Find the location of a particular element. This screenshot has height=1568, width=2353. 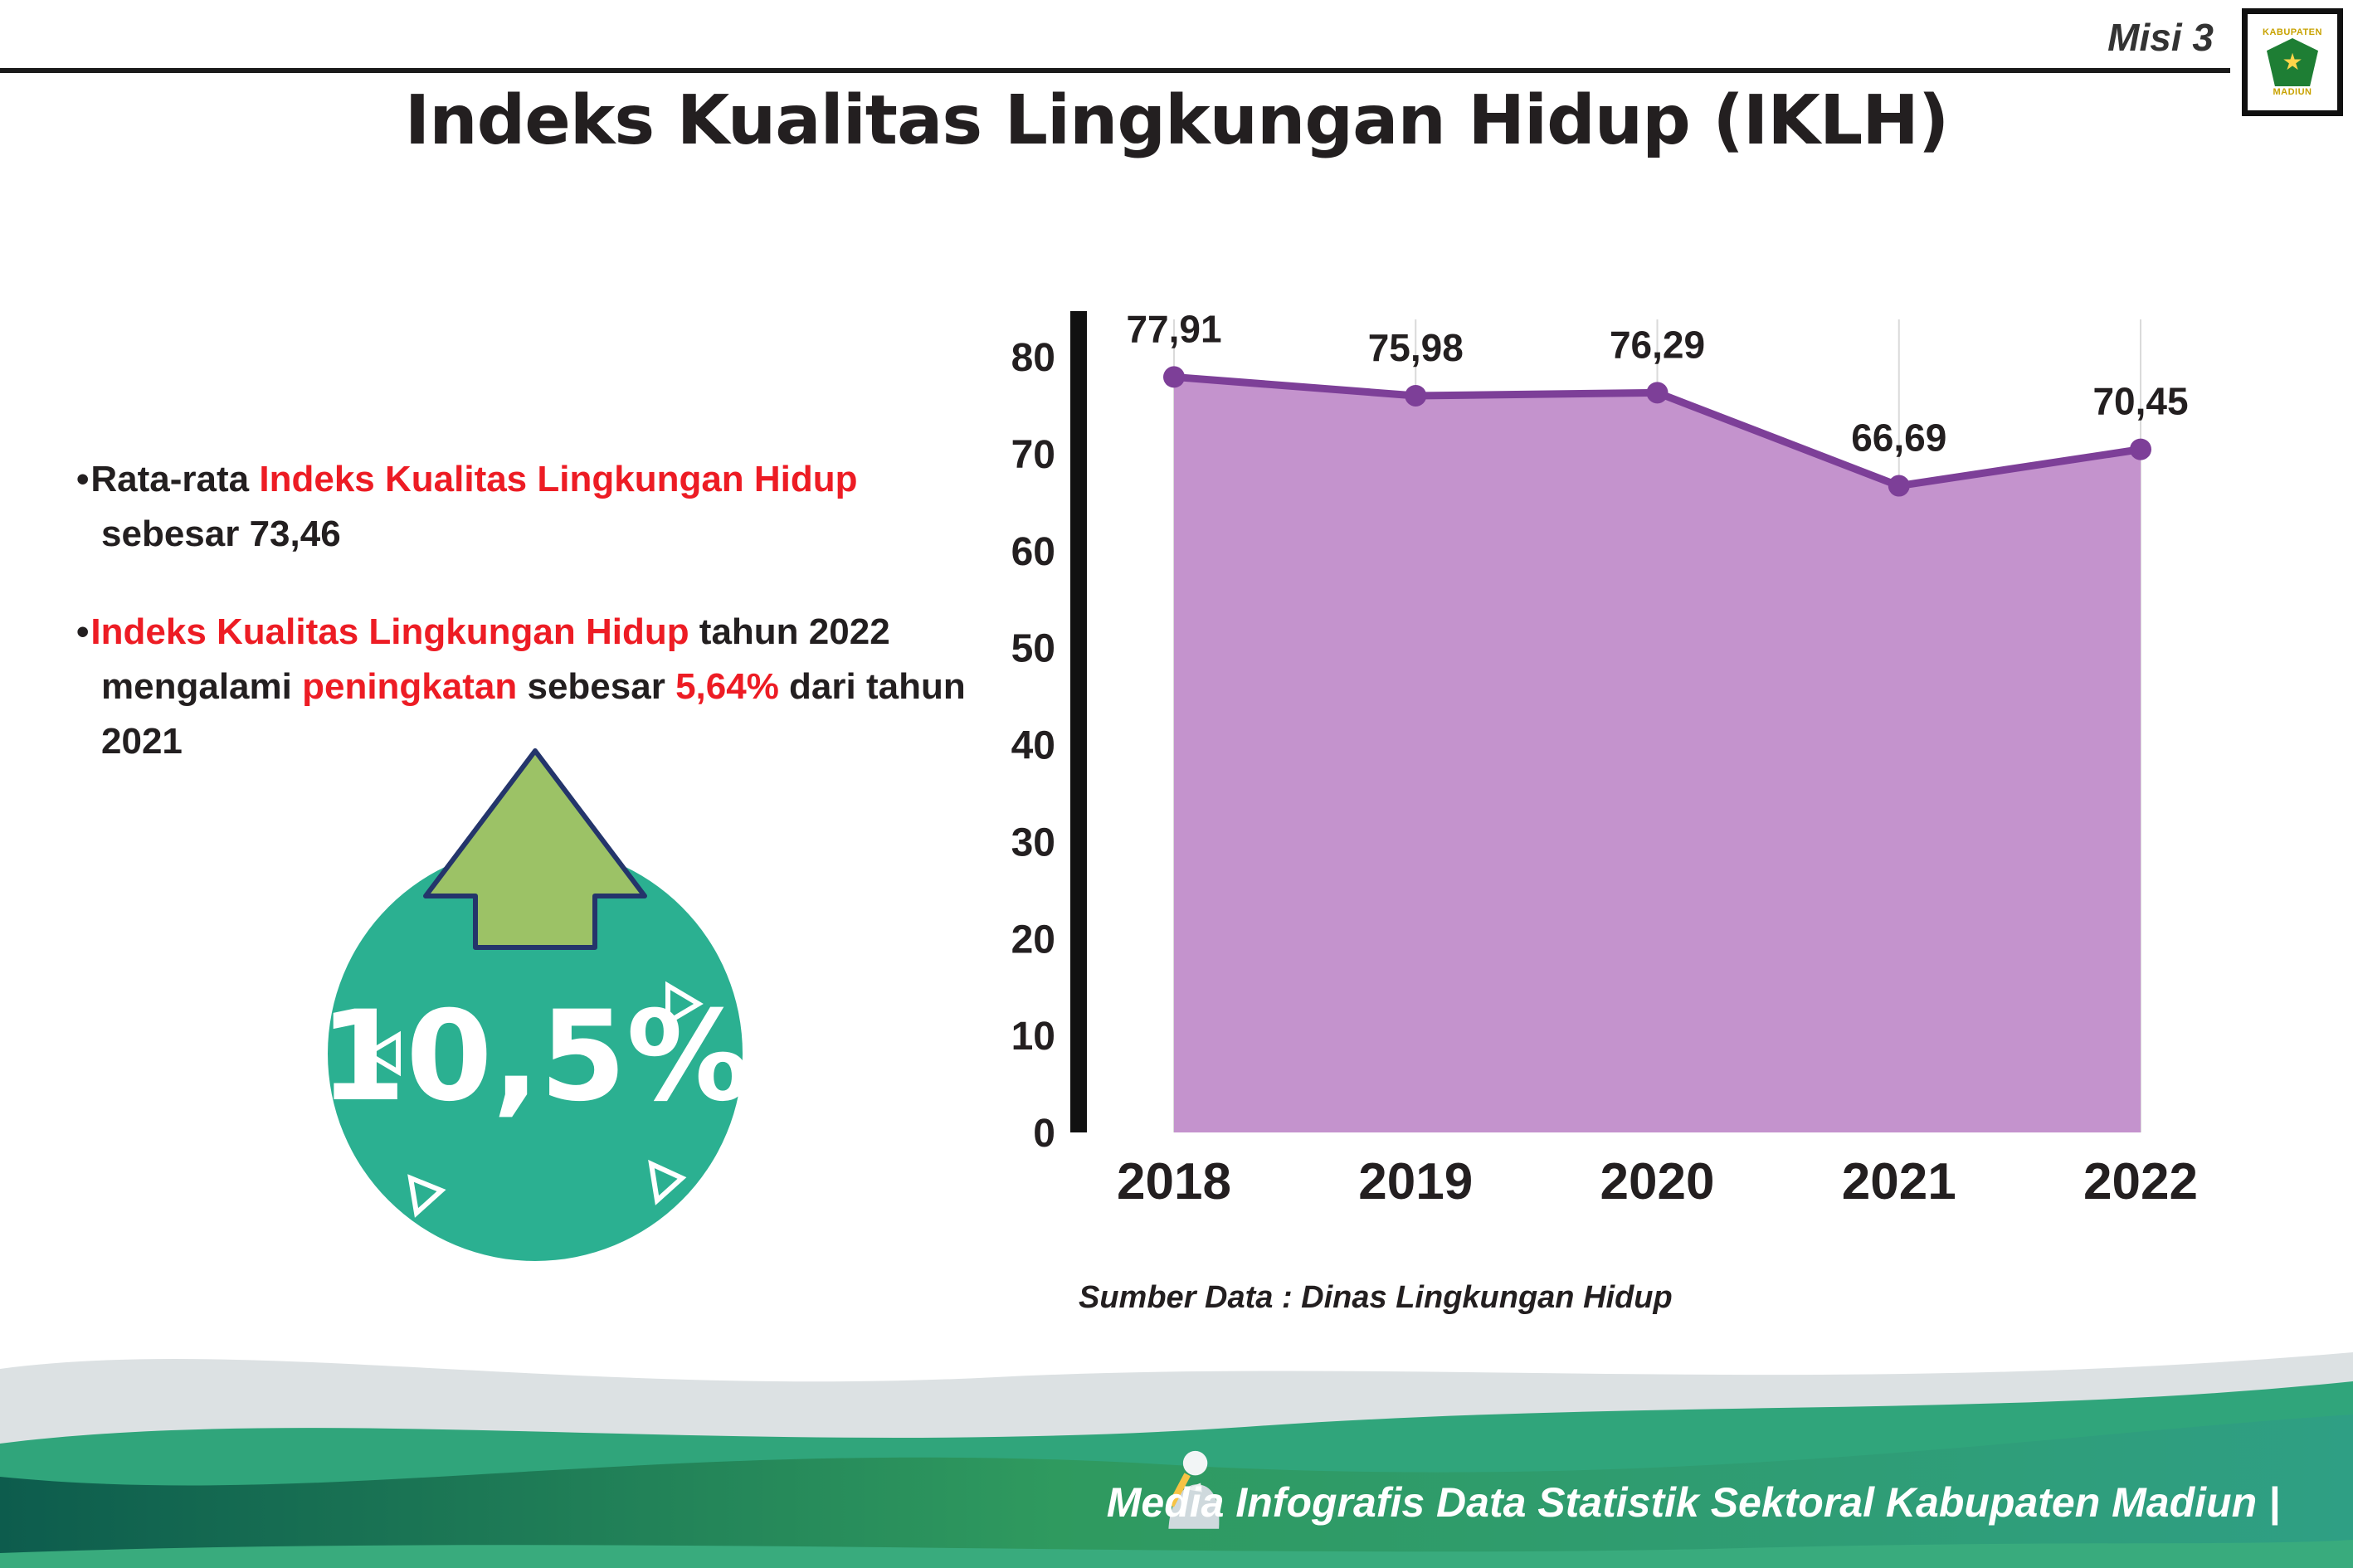

y-tick-label: 10 is located at coordinates (1033, 1037).